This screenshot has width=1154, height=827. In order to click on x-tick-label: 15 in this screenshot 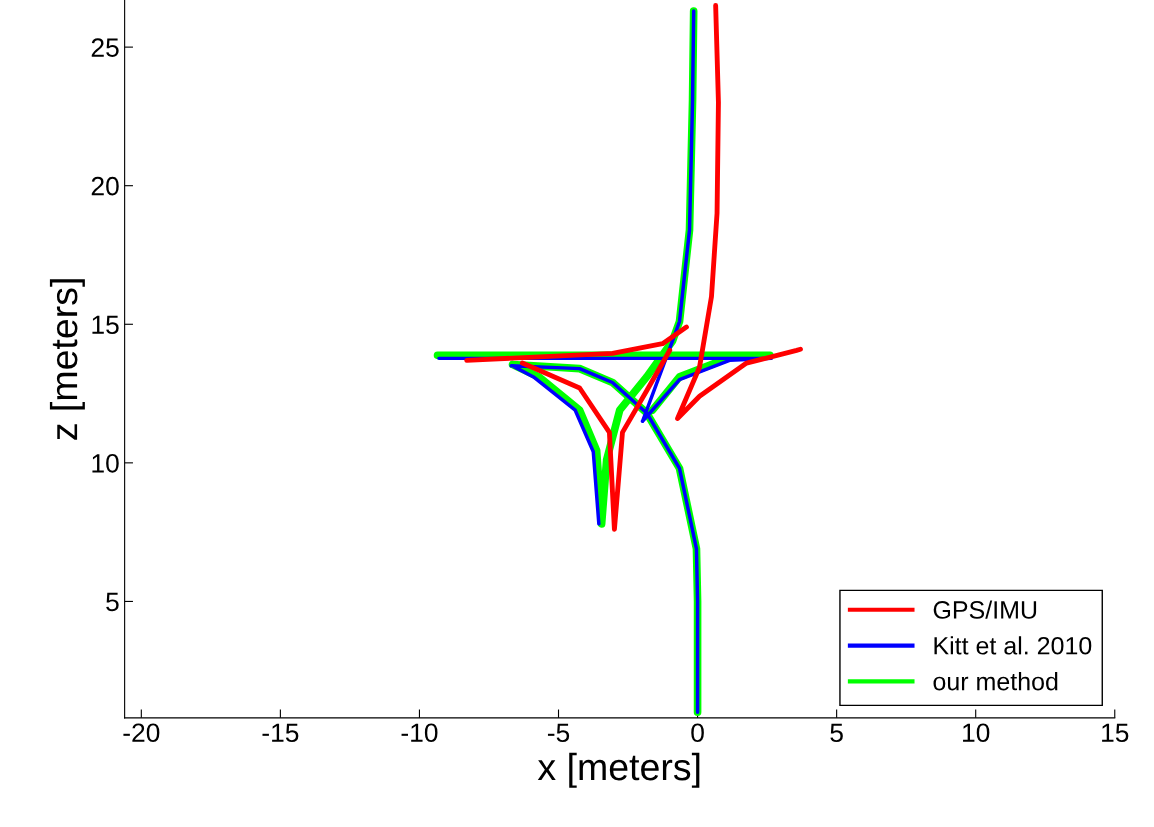, I will do `click(1115, 733)`.